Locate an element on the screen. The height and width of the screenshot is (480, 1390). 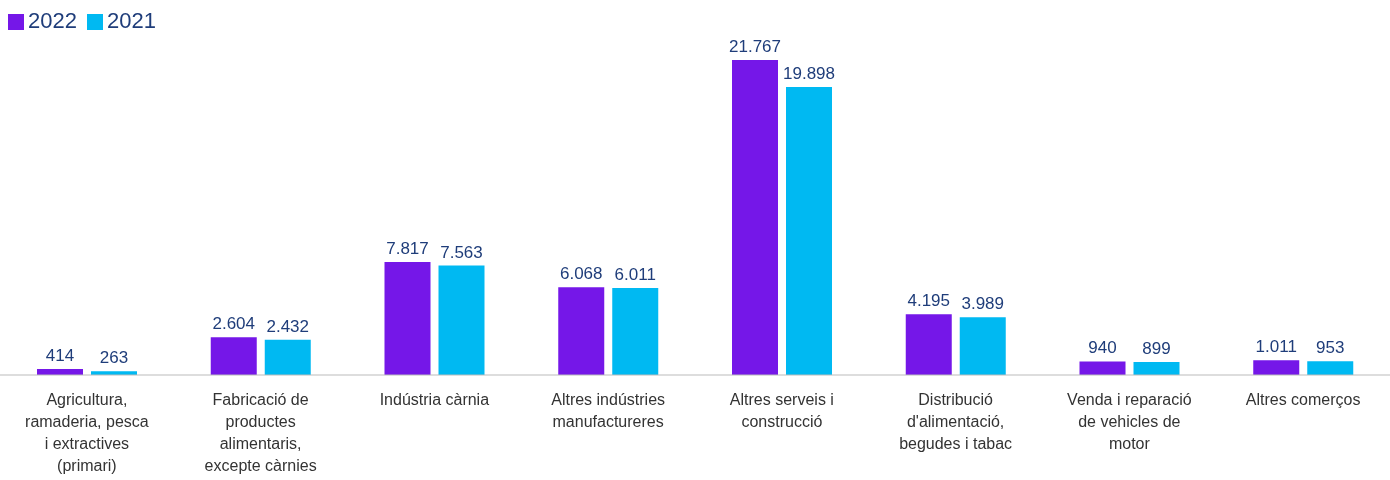
x-tick-label: Venda i reparació de vehicles de motor is located at coordinates (1129, 421).